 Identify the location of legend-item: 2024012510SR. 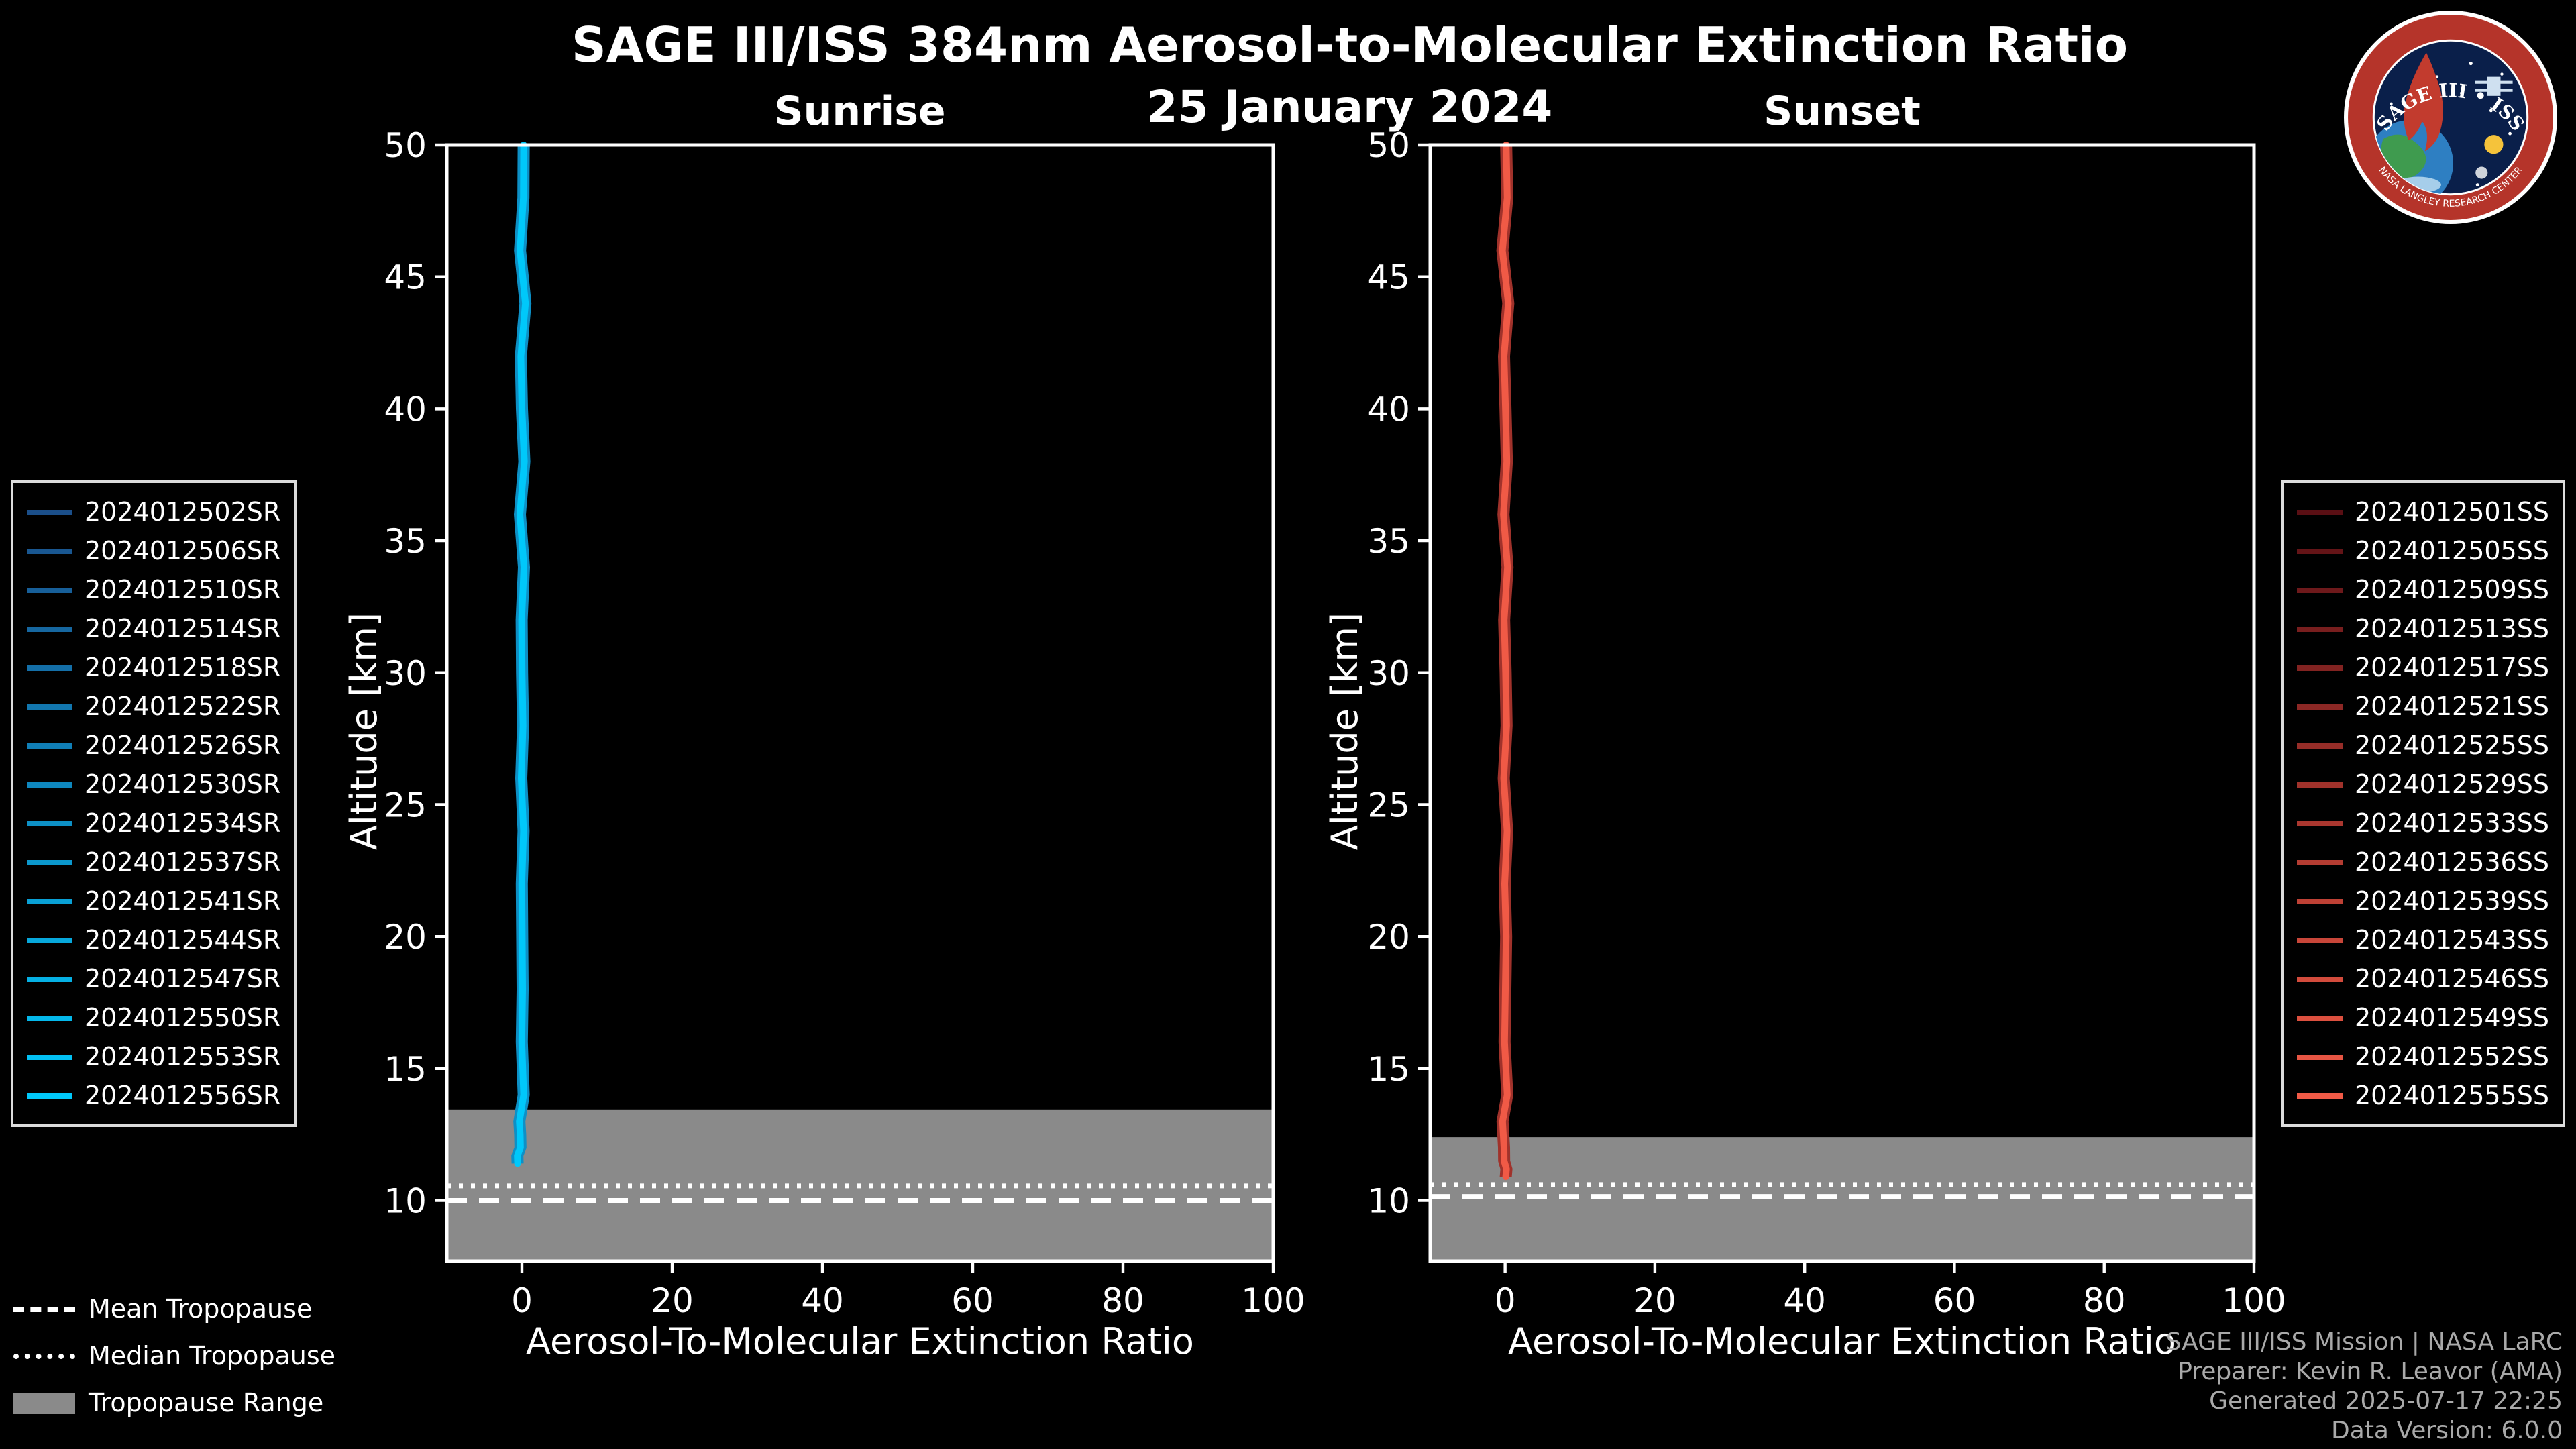
(153, 589).